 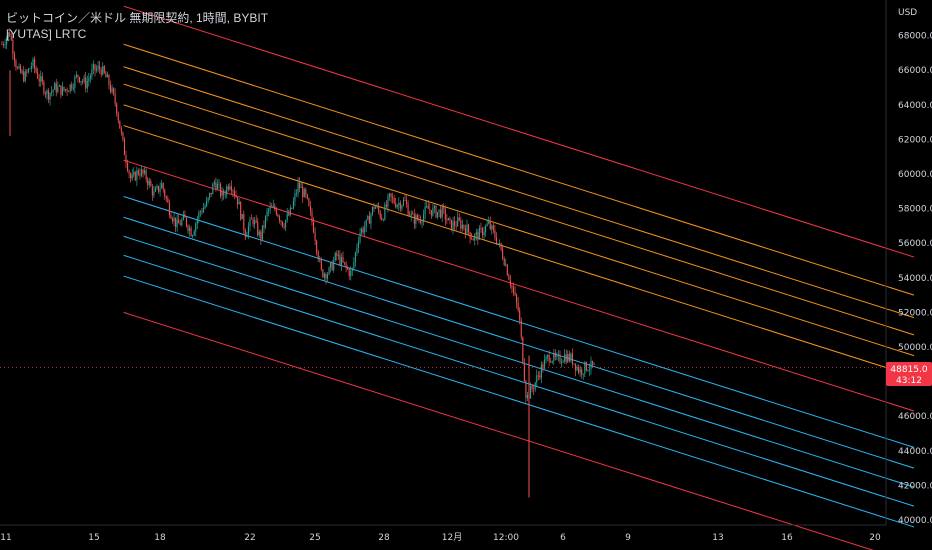 What do you see at coordinates (908, 370) in the screenshot?
I see `current-price-value: 48815.0` at bounding box center [908, 370].